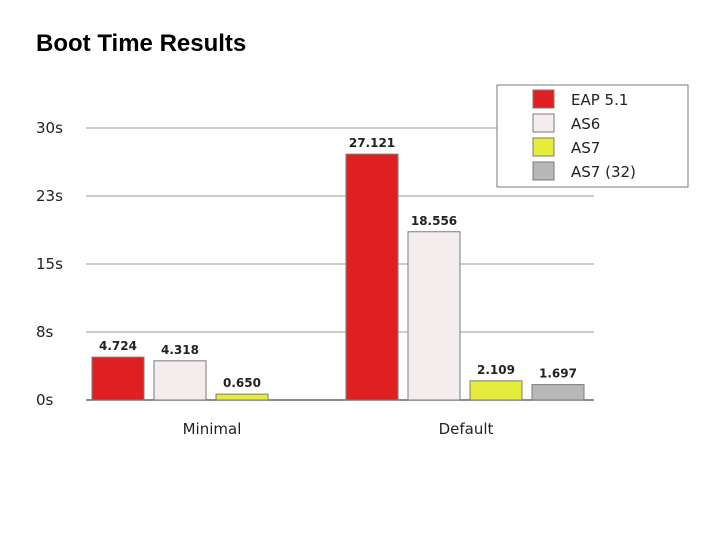 Image resolution: width=728 pixels, height=547 pixels. What do you see at coordinates (585, 124) in the screenshot?
I see `legend-entry: AS6` at bounding box center [585, 124].